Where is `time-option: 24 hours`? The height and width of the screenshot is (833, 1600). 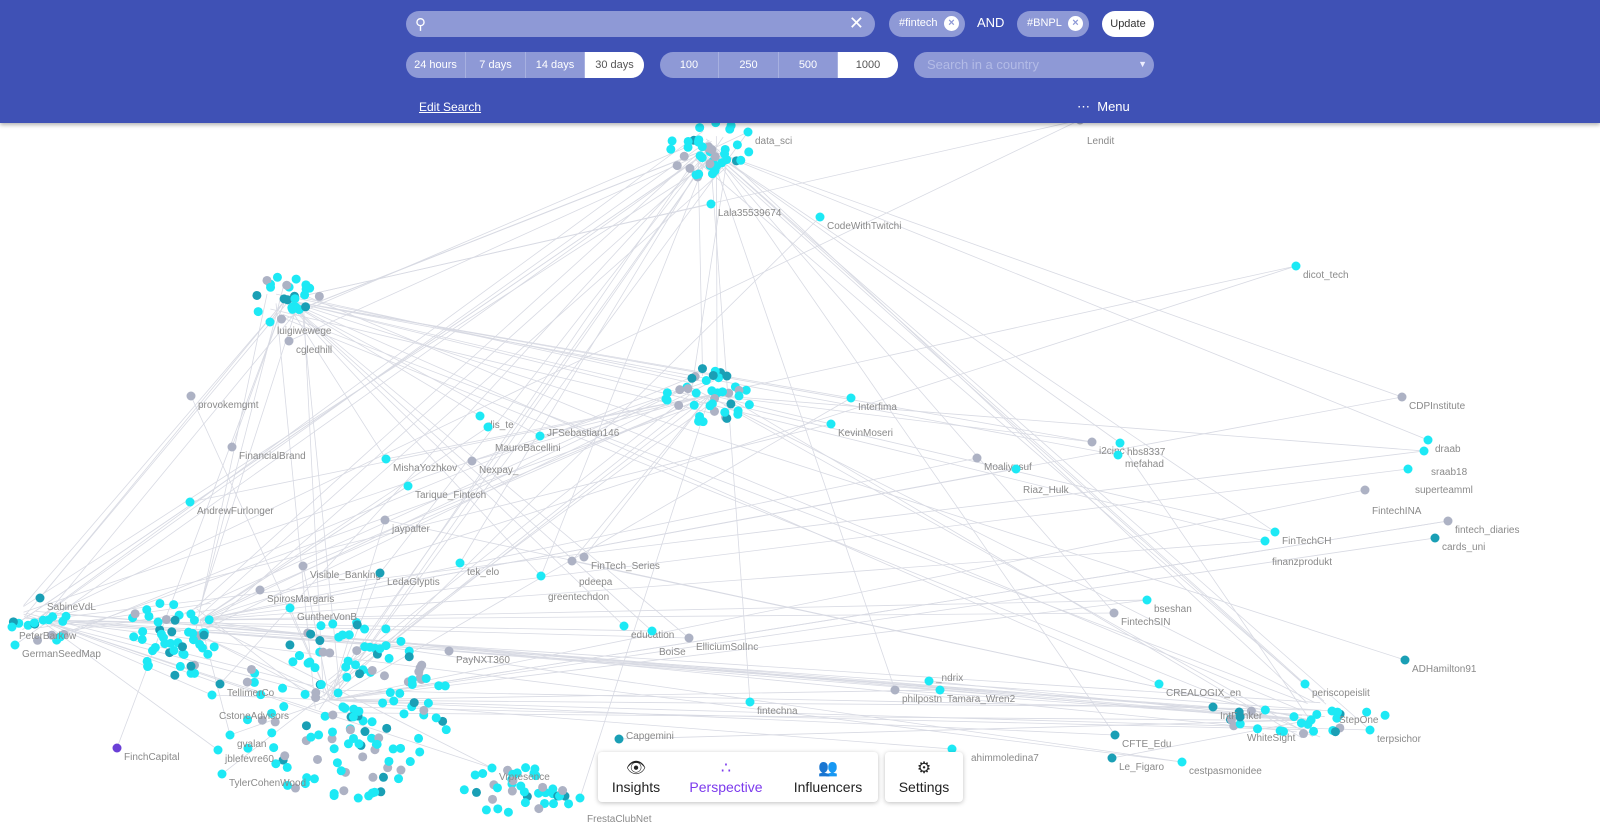
time-option: 24 hours is located at coordinates (436, 65).